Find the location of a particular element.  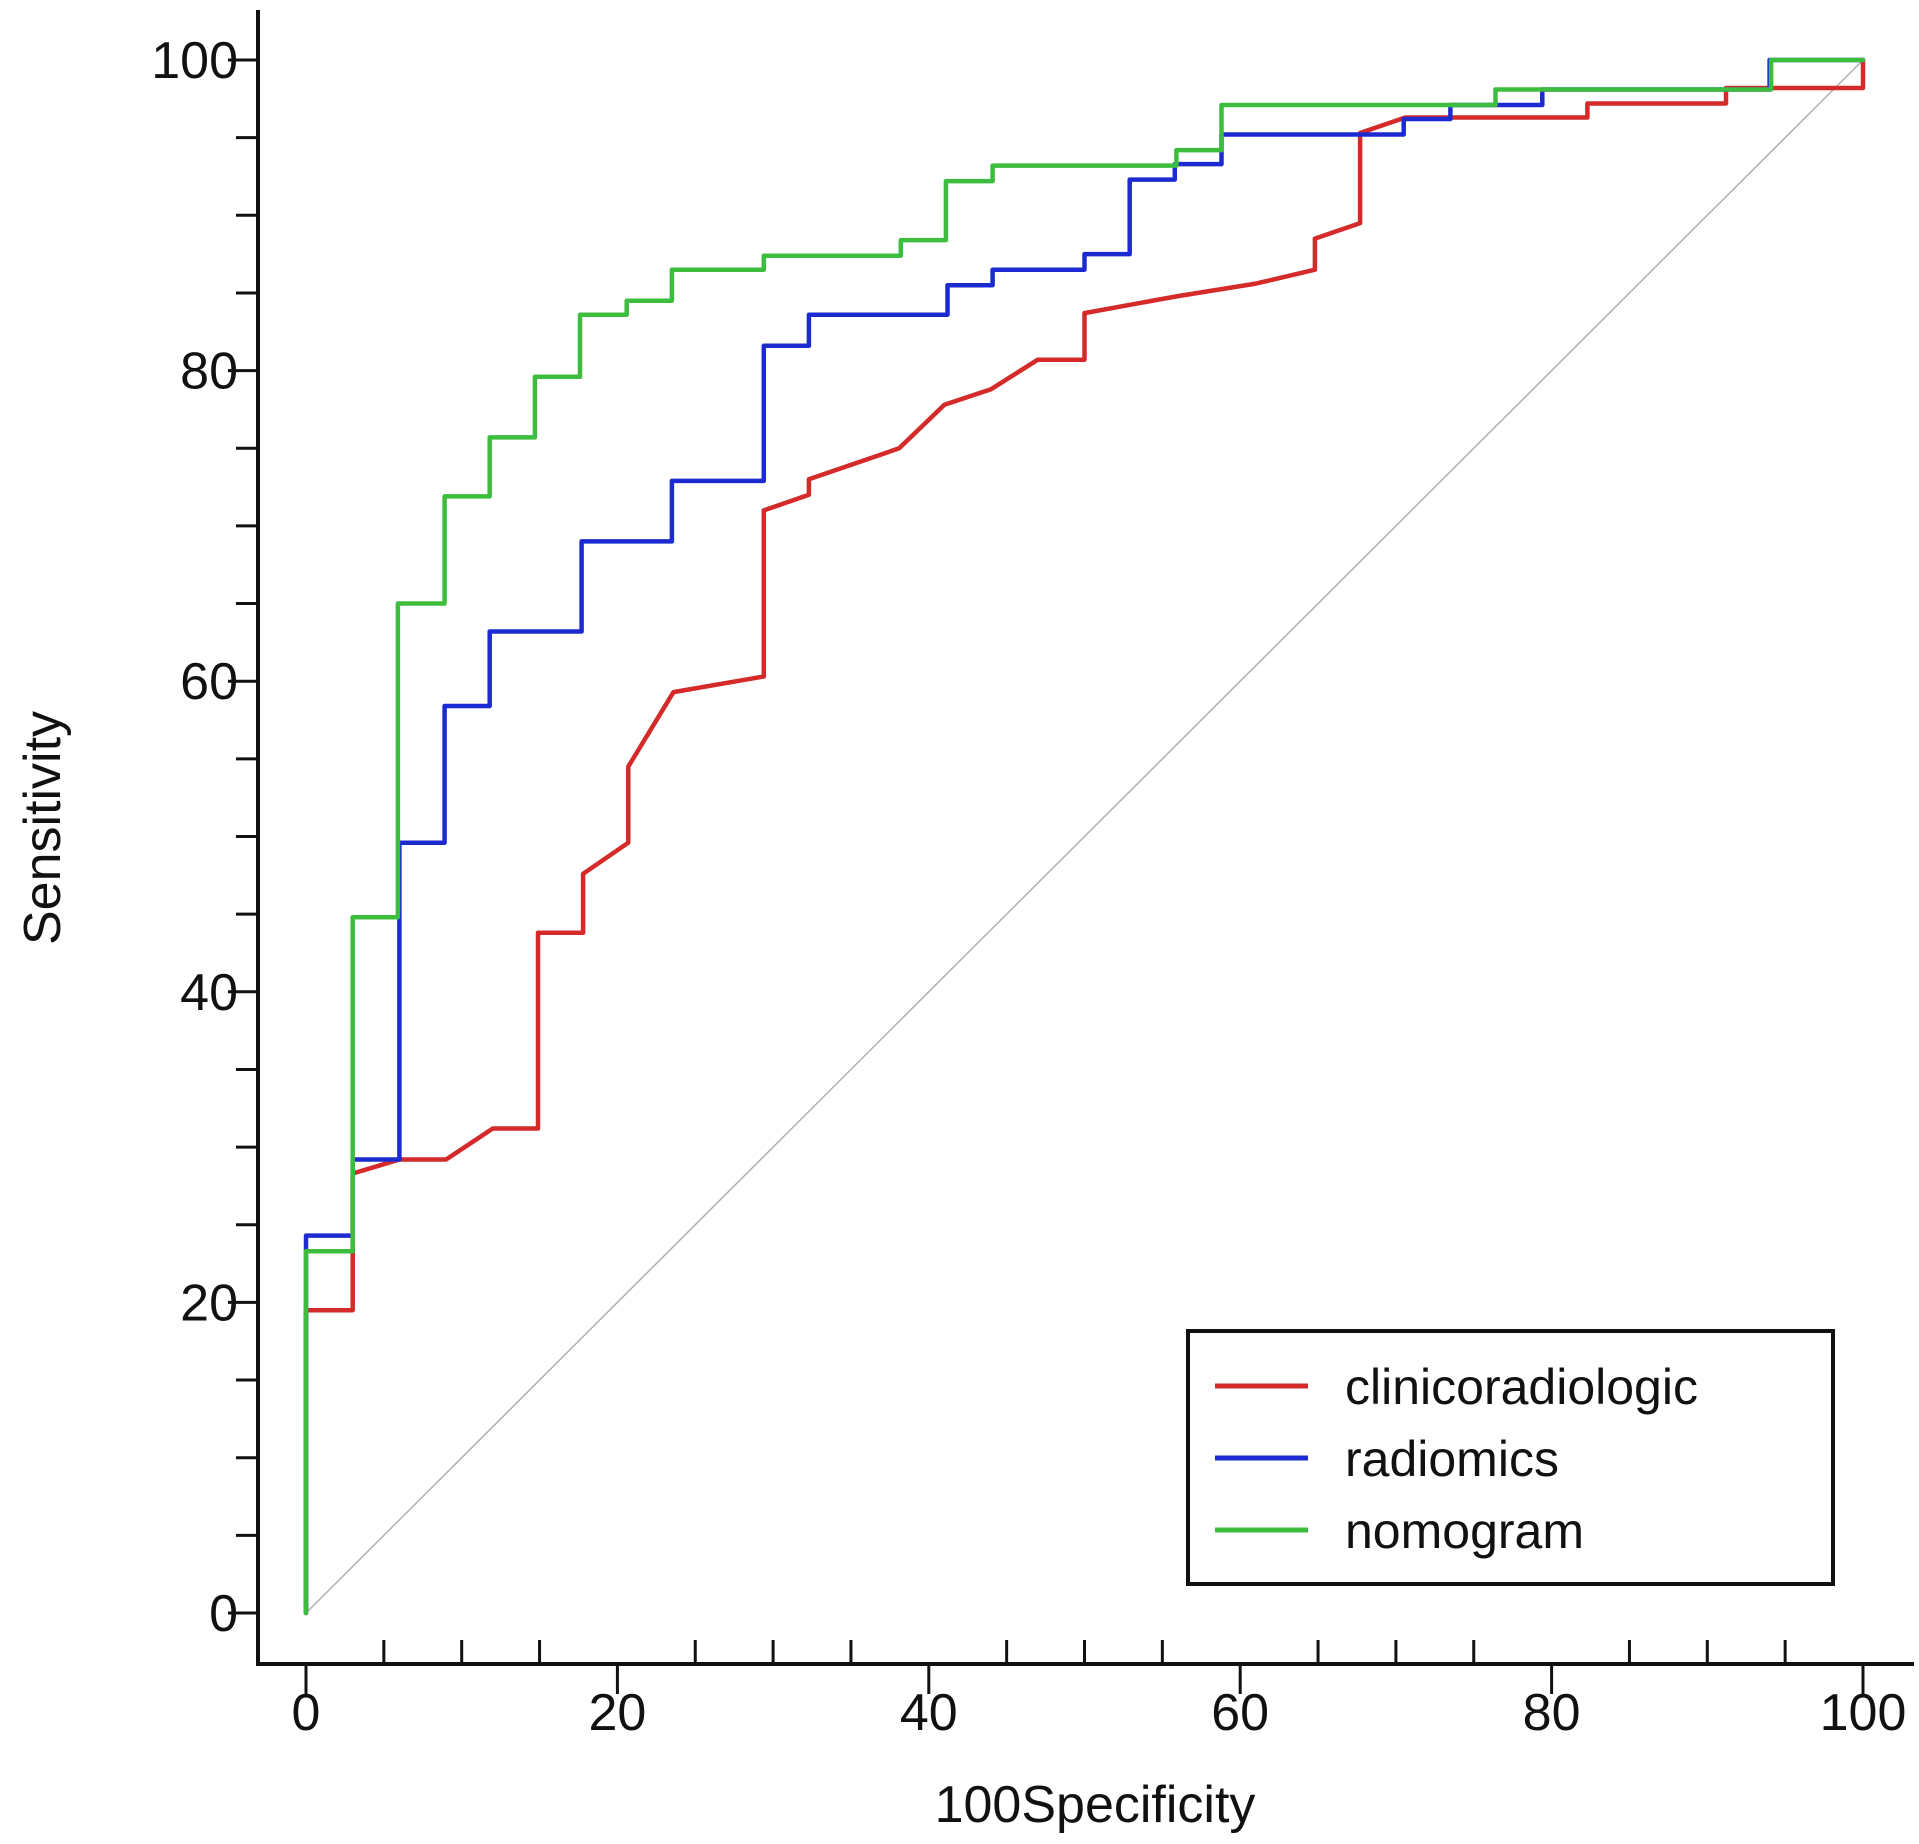

y-tick-label: 100 is located at coordinates (194, 61).